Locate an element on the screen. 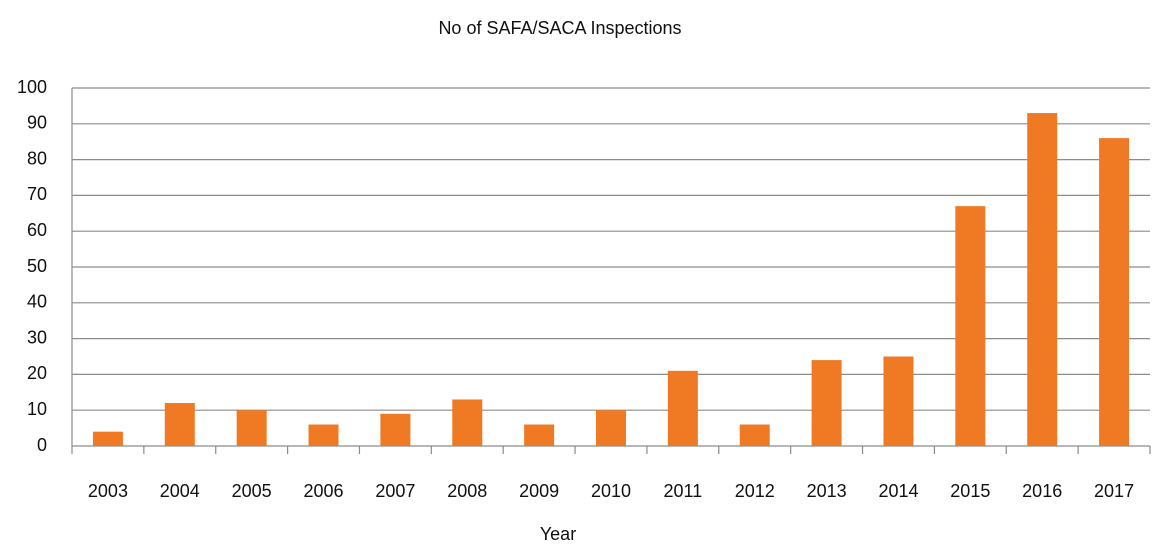 The width and height of the screenshot is (1169, 547). chart-title: No of SAFA/SACA Inspections is located at coordinates (559, 28).